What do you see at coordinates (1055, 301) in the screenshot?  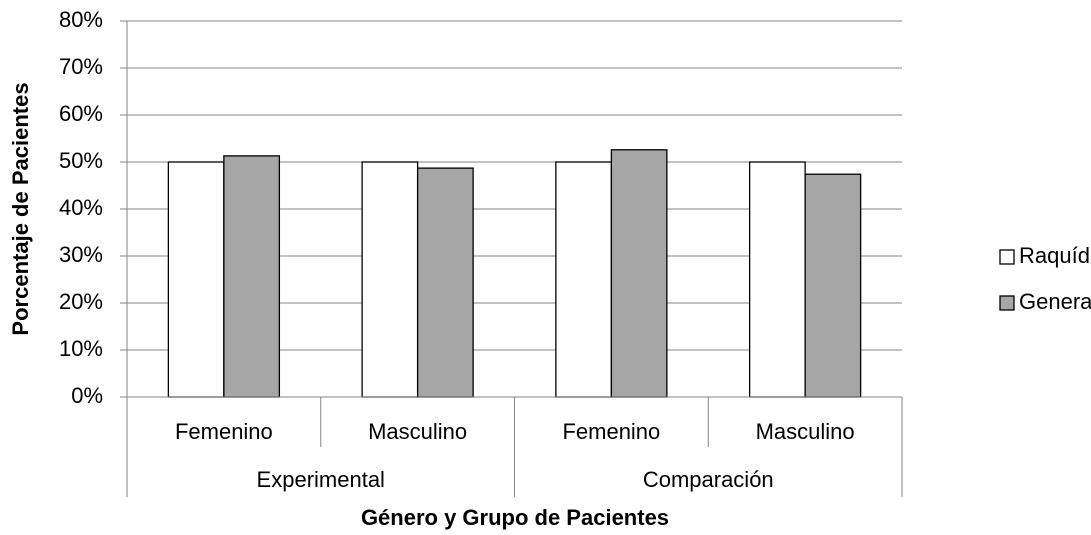 I see `legend-label: General` at bounding box center [1055, 301].